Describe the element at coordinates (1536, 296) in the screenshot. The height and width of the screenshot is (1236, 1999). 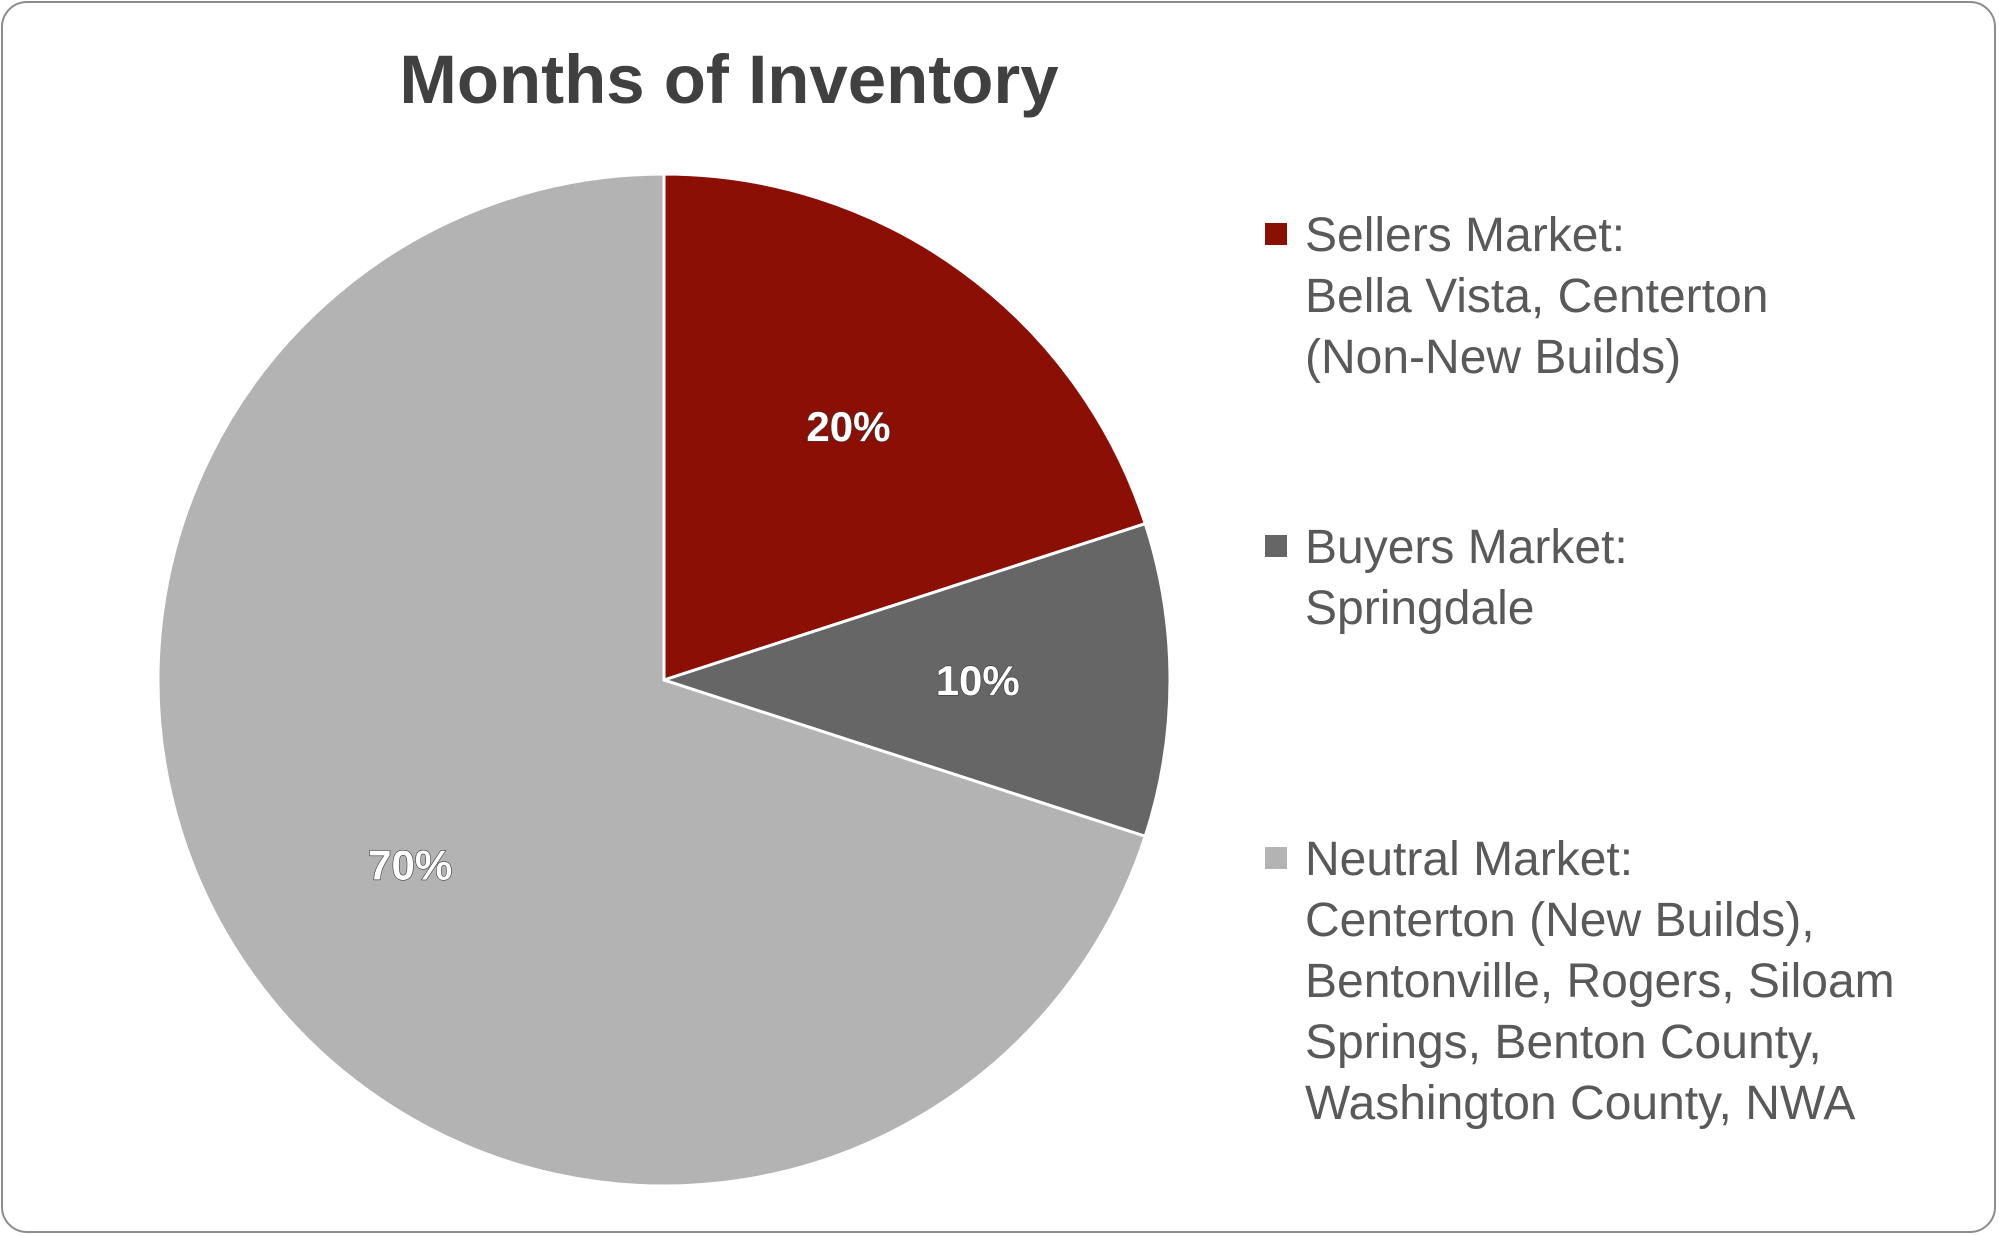
I see `legend-detail-0-0: Bella Vista, Centerton` at that location.